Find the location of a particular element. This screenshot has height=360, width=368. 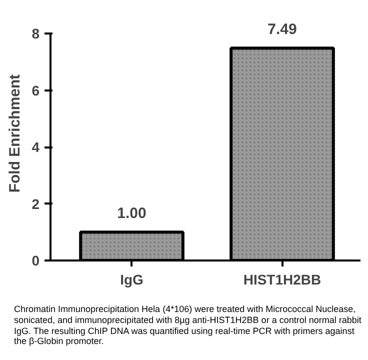

y-tick-label: 0 is located at coordinates (36, 260).